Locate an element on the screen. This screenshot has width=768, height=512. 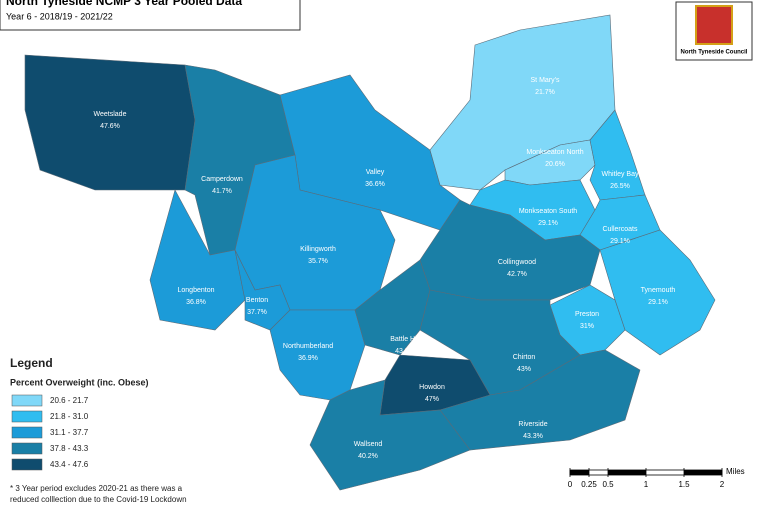
ward-name: Monkseaton North is located at coordinates (554, 152).